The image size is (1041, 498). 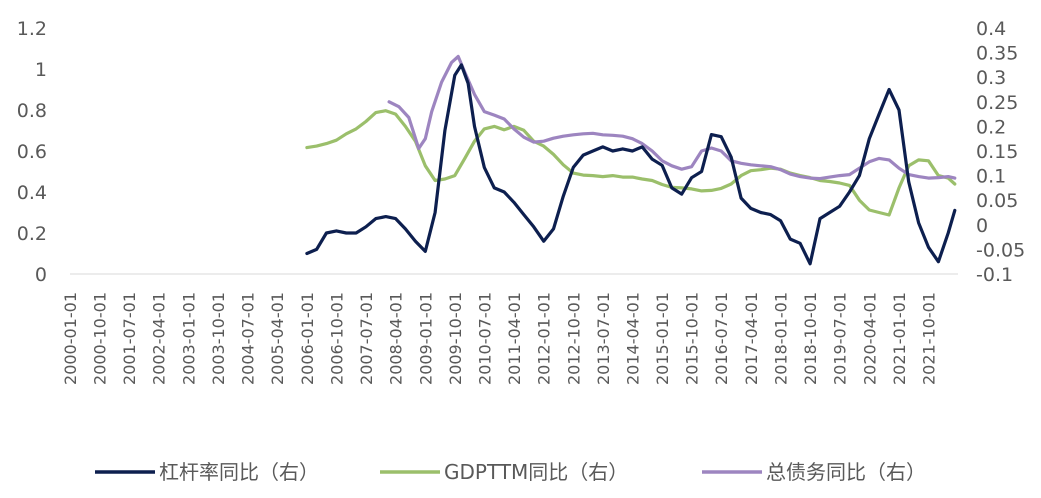 I want to click on x-tick-label: 2002-04-01, so click(x=159, y=338).